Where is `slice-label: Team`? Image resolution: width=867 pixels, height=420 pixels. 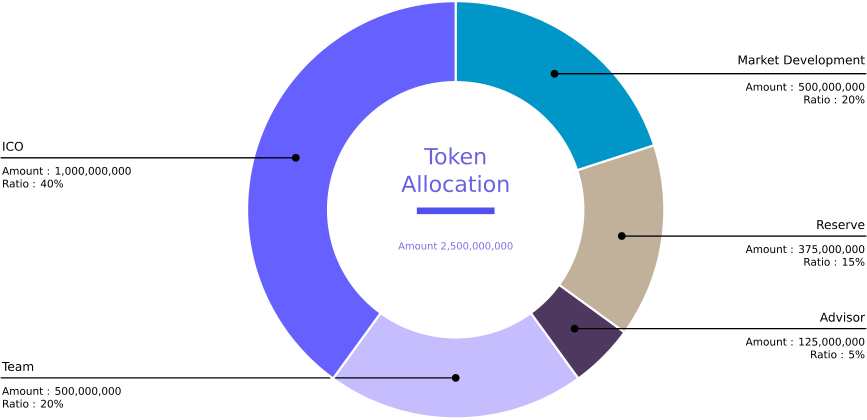 slice-label: Team is located at coordinates (18, 367).